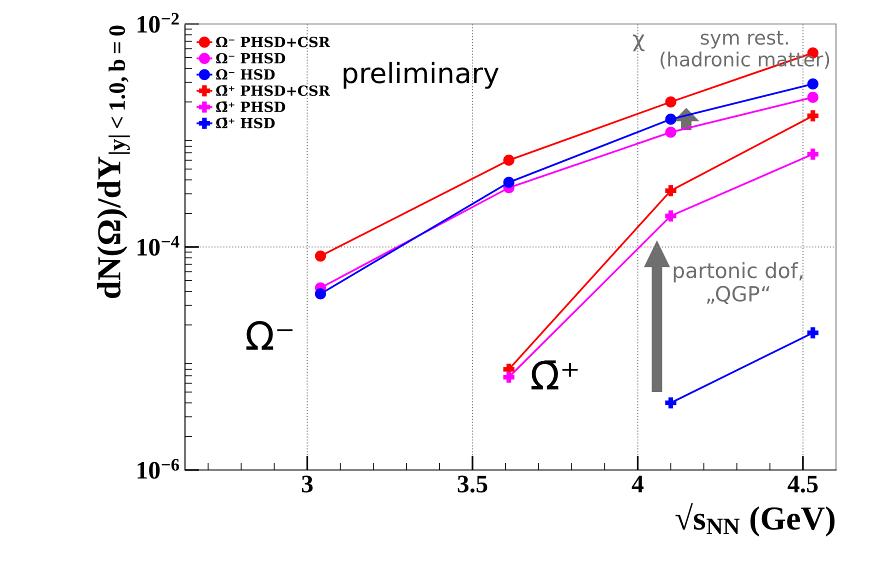  I want to click on annotation: Ω⁻, so click(269, 335).